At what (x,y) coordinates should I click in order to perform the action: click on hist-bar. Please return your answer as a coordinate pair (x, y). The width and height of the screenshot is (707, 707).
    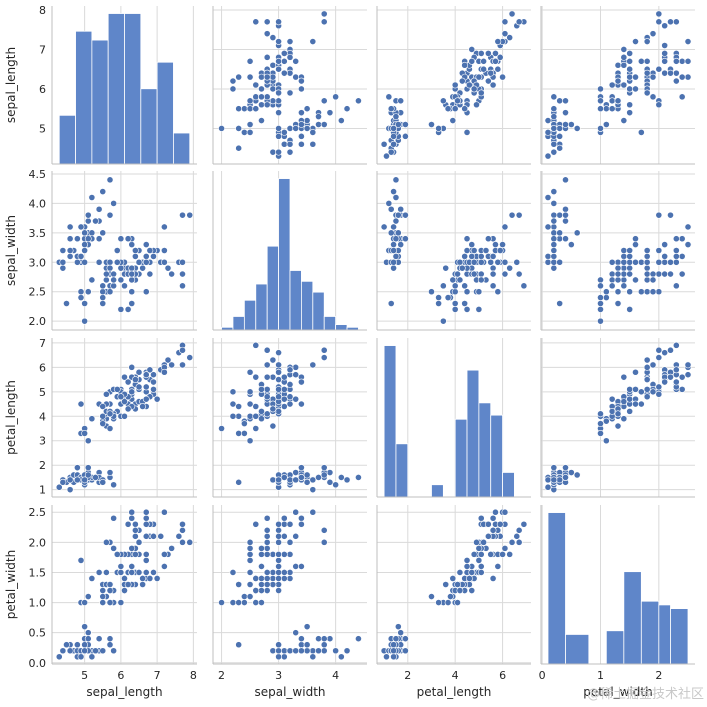
    Looking at the image, I should click on (390, 421).